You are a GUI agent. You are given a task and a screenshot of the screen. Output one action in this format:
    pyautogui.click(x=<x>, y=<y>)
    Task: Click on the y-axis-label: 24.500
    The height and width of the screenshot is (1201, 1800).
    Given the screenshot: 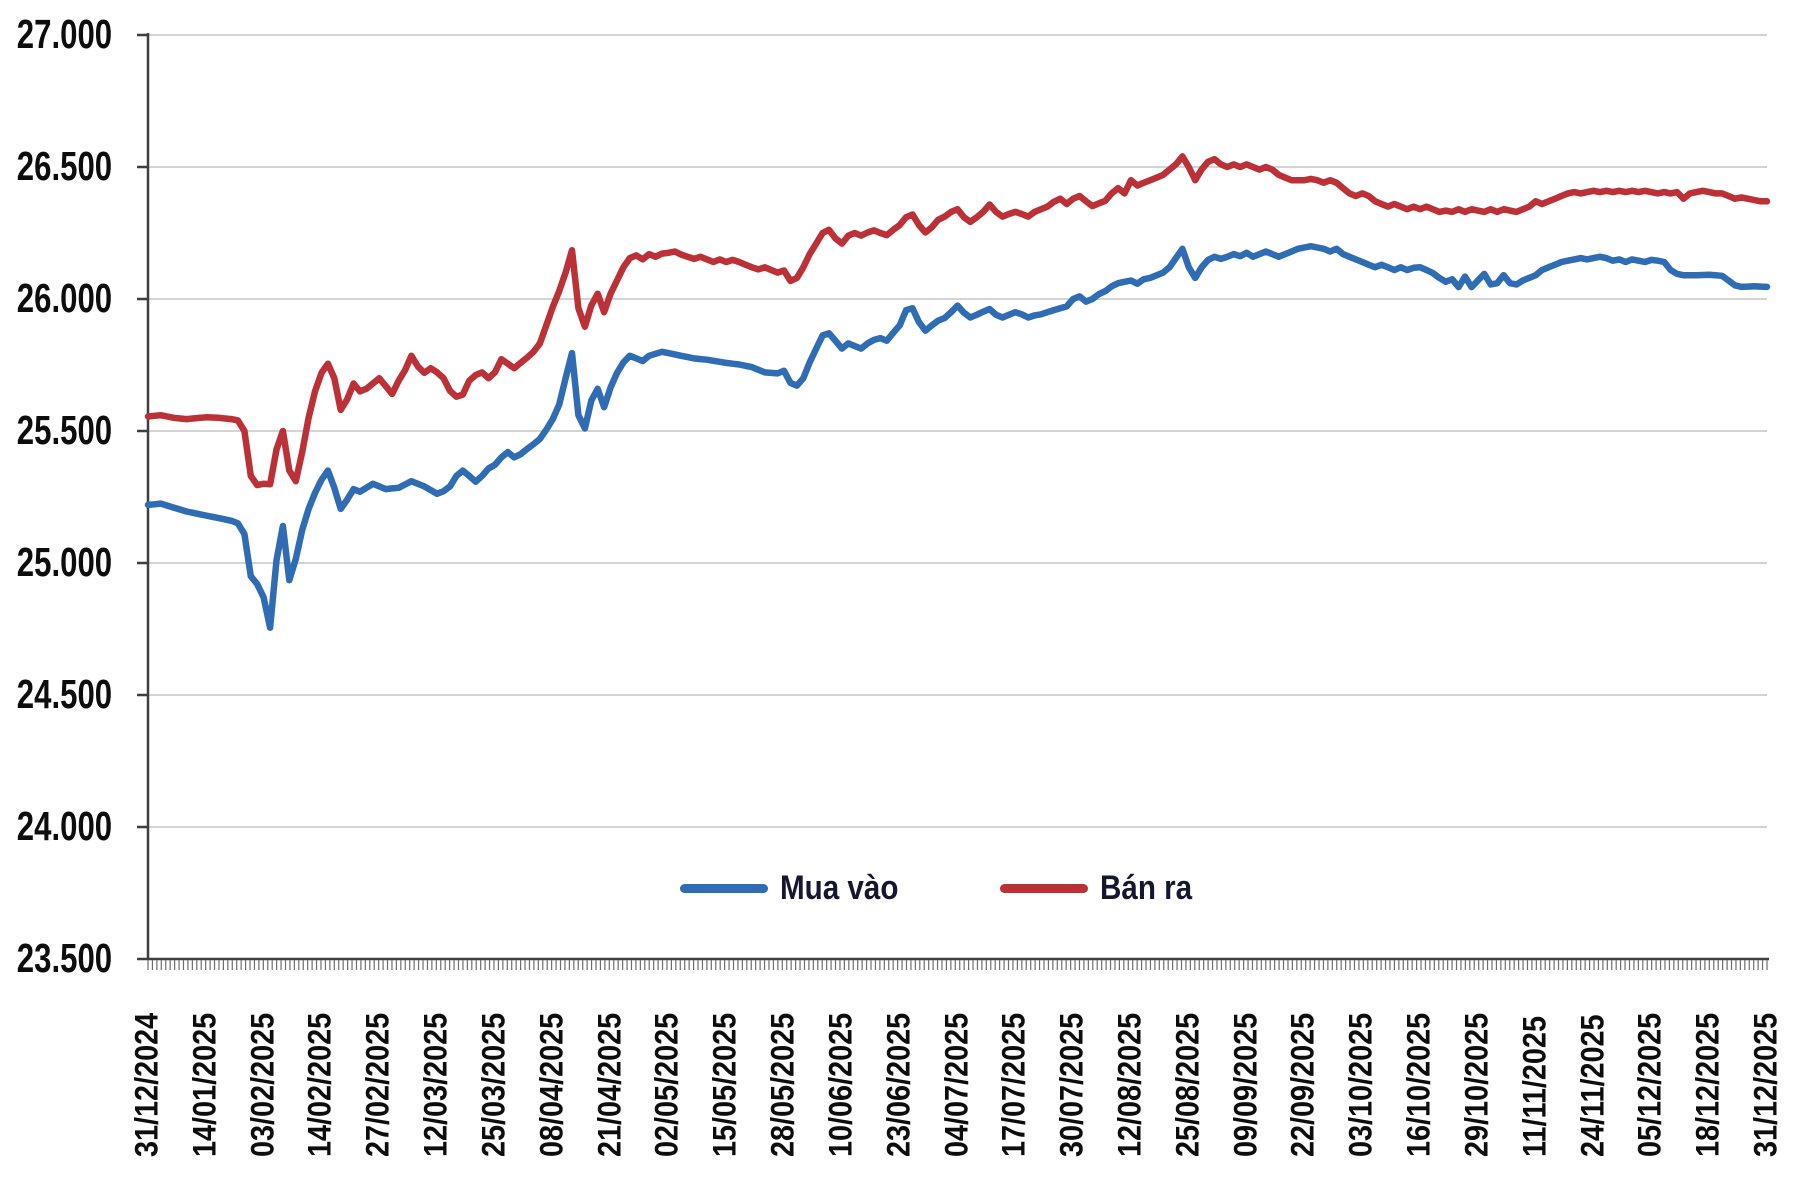 What is the action you would take?
    pyautogui.click(x=64, y=694)
    